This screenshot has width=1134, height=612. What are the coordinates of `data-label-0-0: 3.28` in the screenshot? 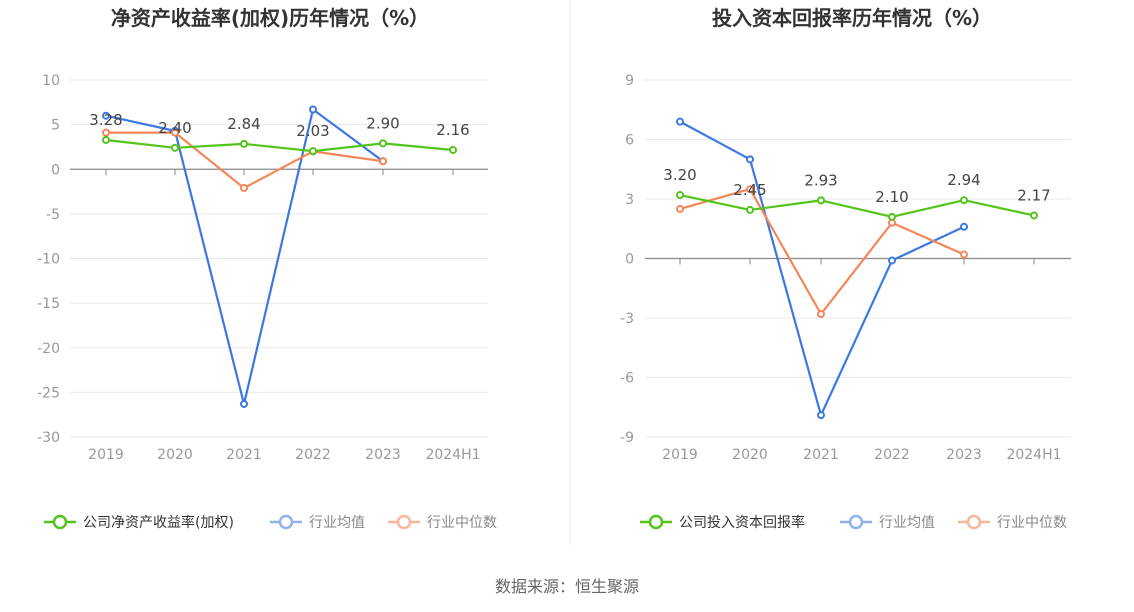 It's located at (105, 120).